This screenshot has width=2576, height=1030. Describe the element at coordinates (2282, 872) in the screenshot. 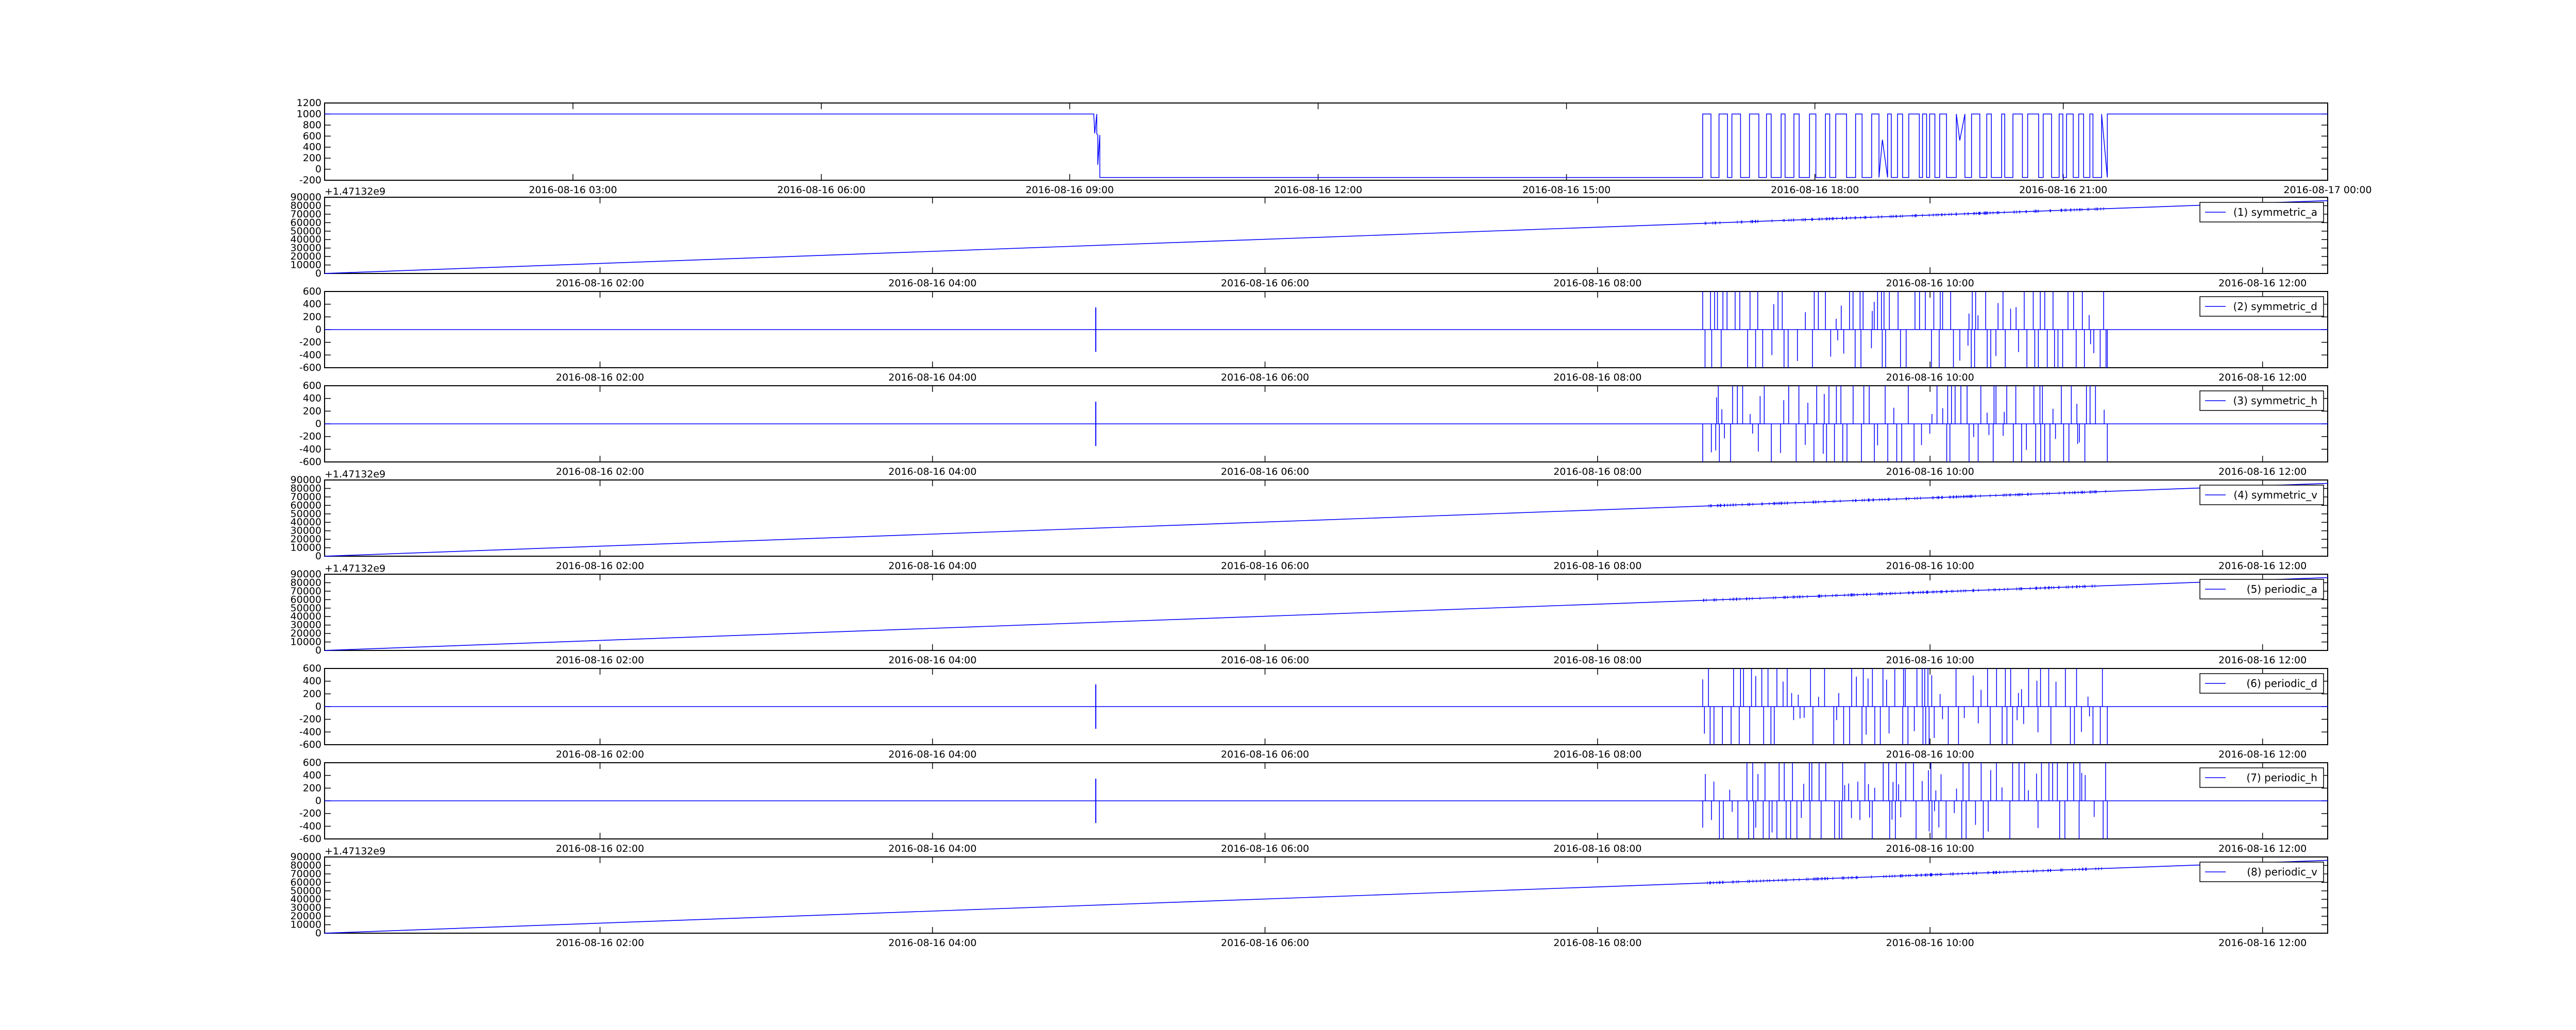

I see `legend-label: (8) periodic_v` at that location.